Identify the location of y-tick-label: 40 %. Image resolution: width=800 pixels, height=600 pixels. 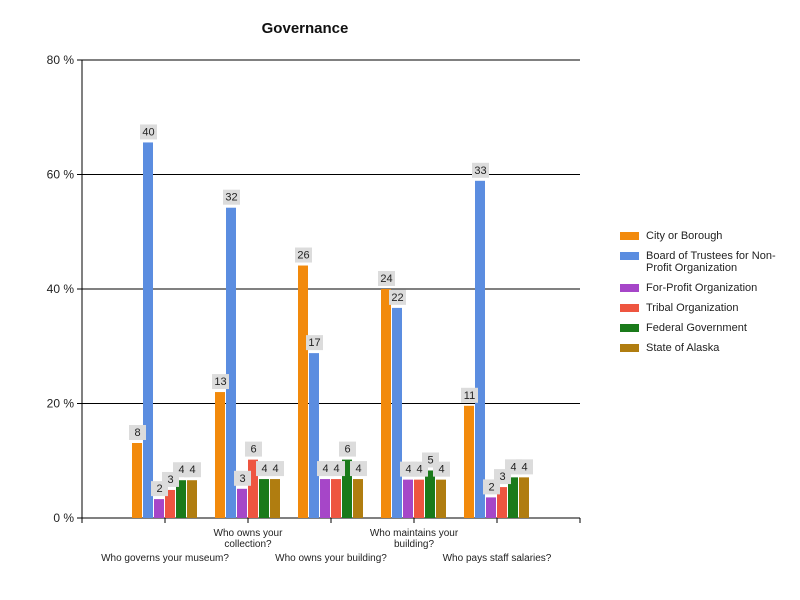
(61, 289).